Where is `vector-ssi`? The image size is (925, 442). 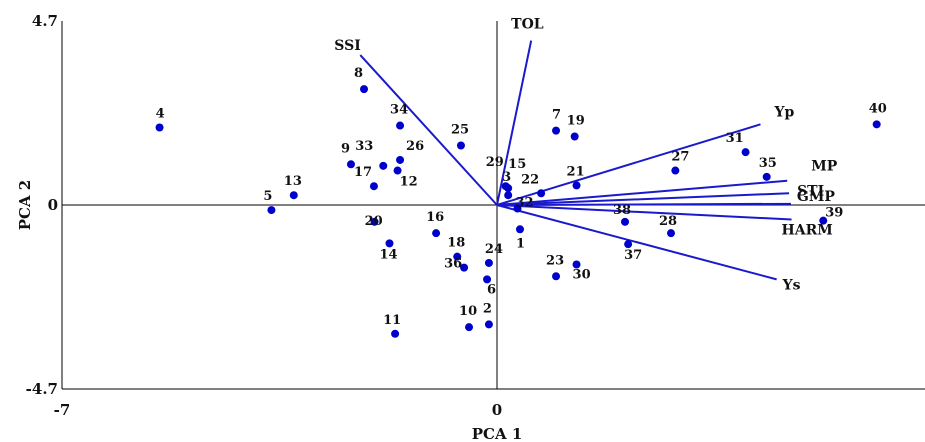
vector-ssi is located at coordinates (428, 130).